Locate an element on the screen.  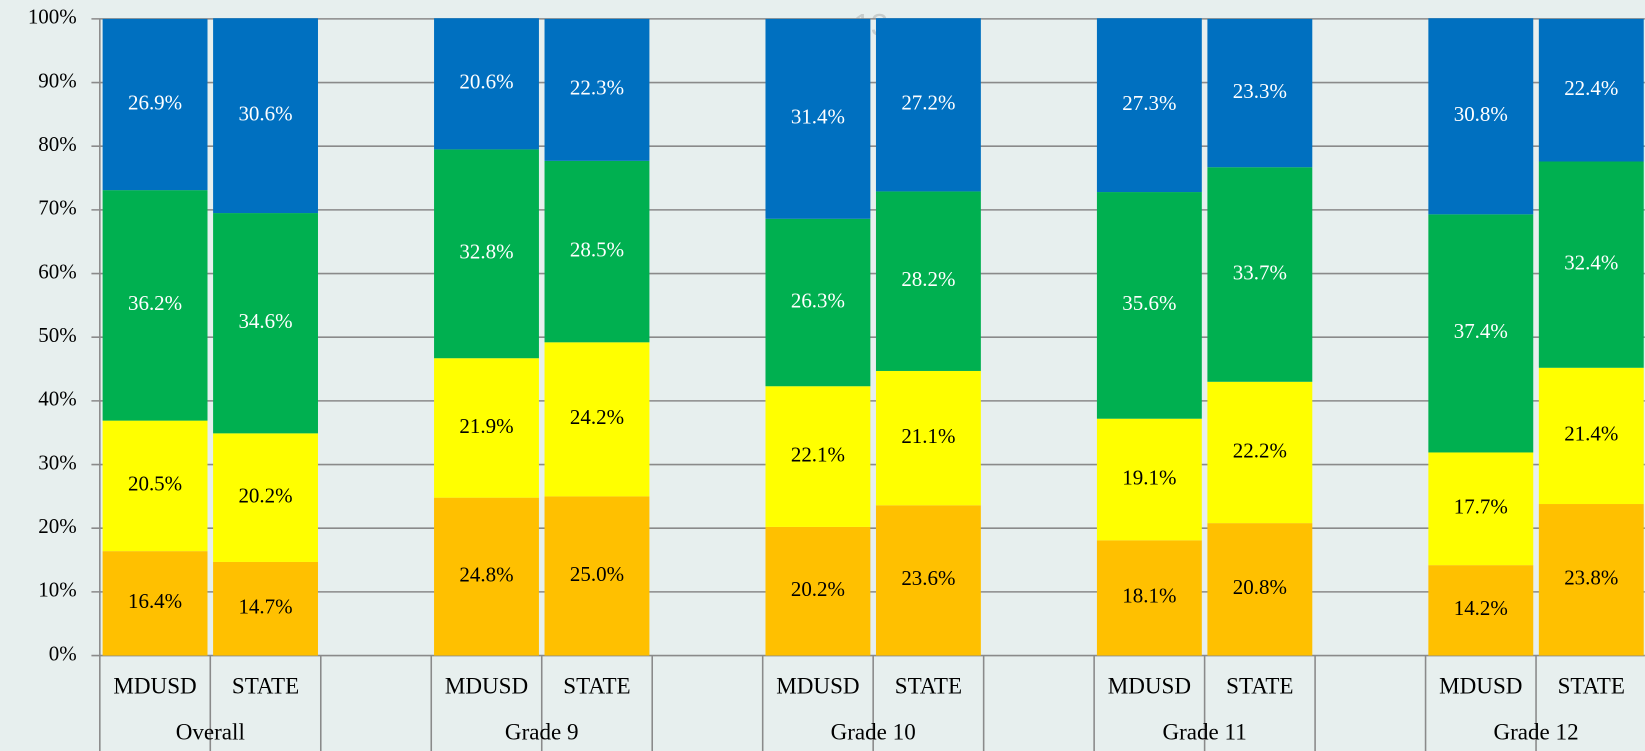
y-tick-label: 40% is located at coordinates (57, 399).